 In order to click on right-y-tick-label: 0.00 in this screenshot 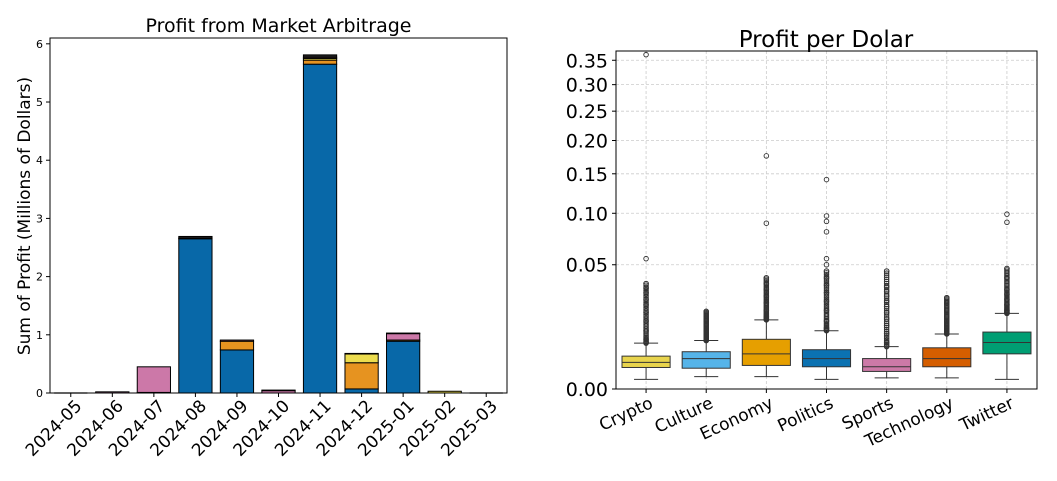, I will do `click(587, 390)`.